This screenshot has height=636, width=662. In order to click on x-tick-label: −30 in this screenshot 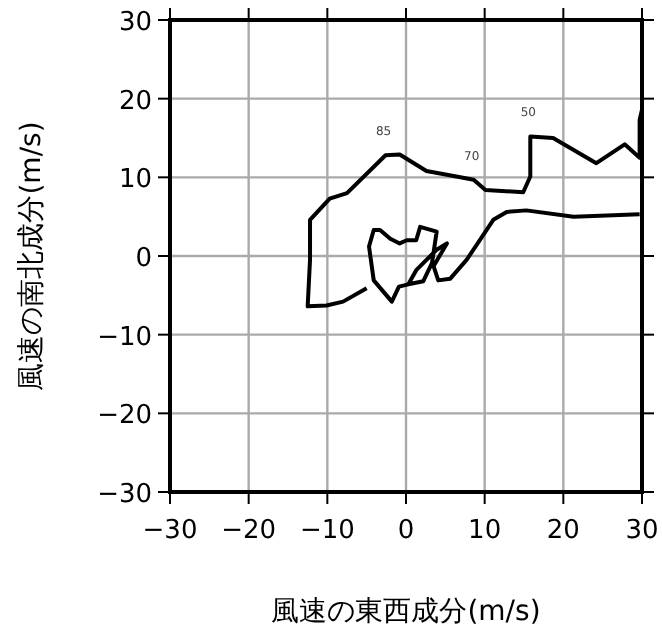, I will do `click(170, 531)`.